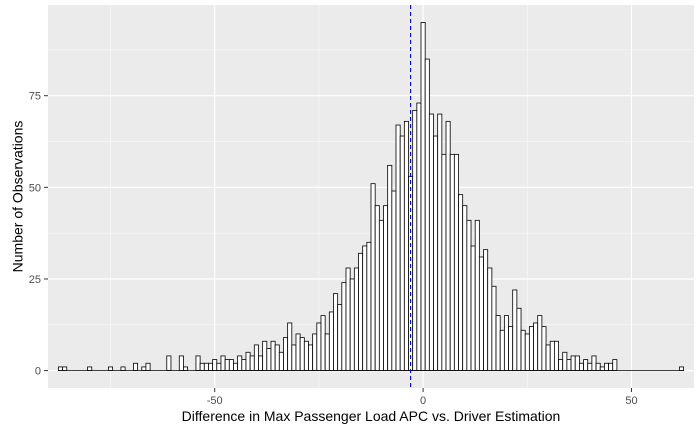 The image size is (700, 432). I want to click on x-tick-label: 0, so click(423, 401).